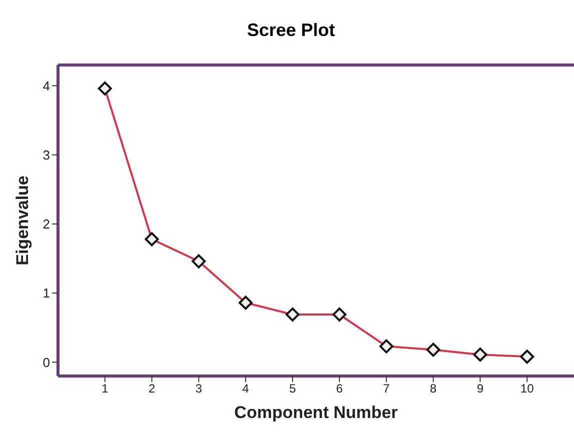 The width and height of the screenshot is (574, 435). I want to click on chart-title: Scree Plot, so click(291, 30).